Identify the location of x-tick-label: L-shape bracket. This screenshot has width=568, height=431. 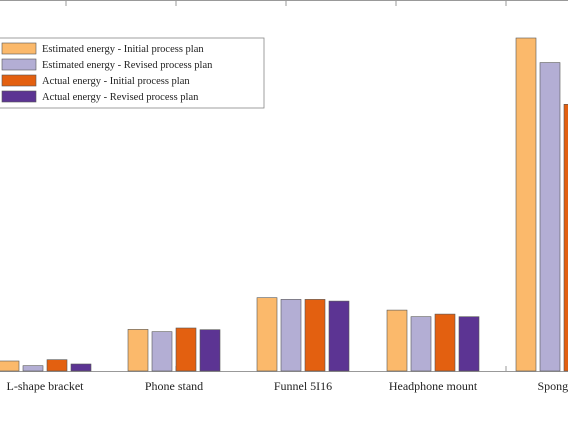
(46, 386).